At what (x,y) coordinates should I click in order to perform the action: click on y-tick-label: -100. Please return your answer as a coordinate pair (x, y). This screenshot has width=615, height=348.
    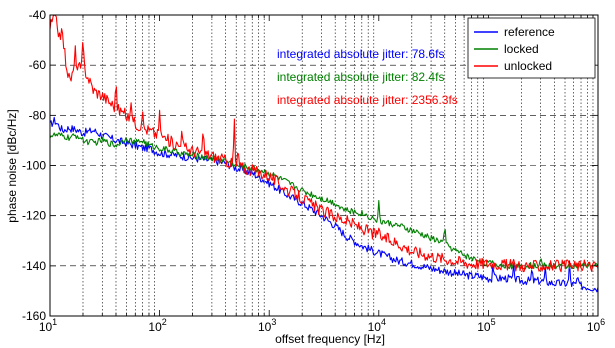
    Looking at the image, I should click on (34, 166).